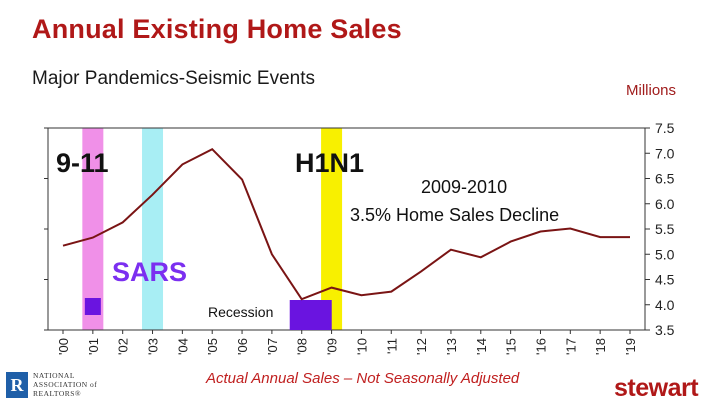 This screenshot has height=406, width=720. Describe the element at coordinates (82, 163) in the screenshot. I see `event-label-911: 9-11` at that location.